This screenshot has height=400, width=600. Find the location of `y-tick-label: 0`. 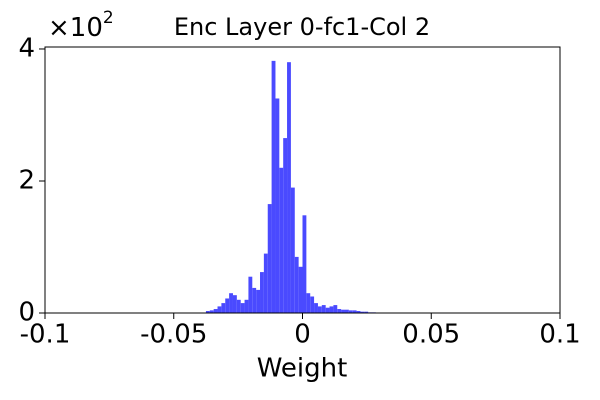

y-tick-label: 0 is located at coordinates (26, 313).